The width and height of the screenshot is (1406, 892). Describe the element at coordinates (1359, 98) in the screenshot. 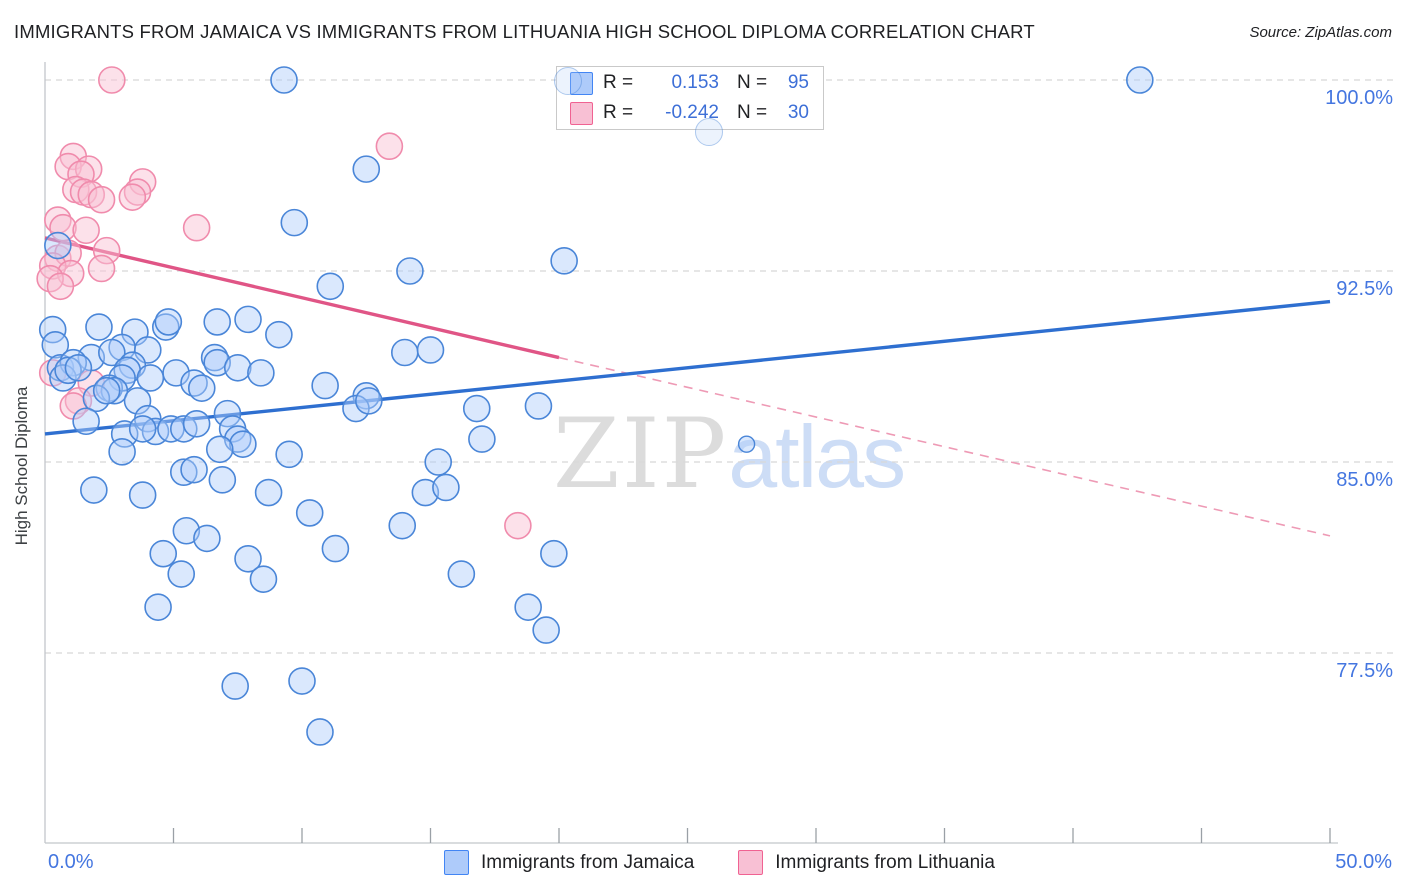

I see `y-axis-tick-label: 100.0%` at that location.